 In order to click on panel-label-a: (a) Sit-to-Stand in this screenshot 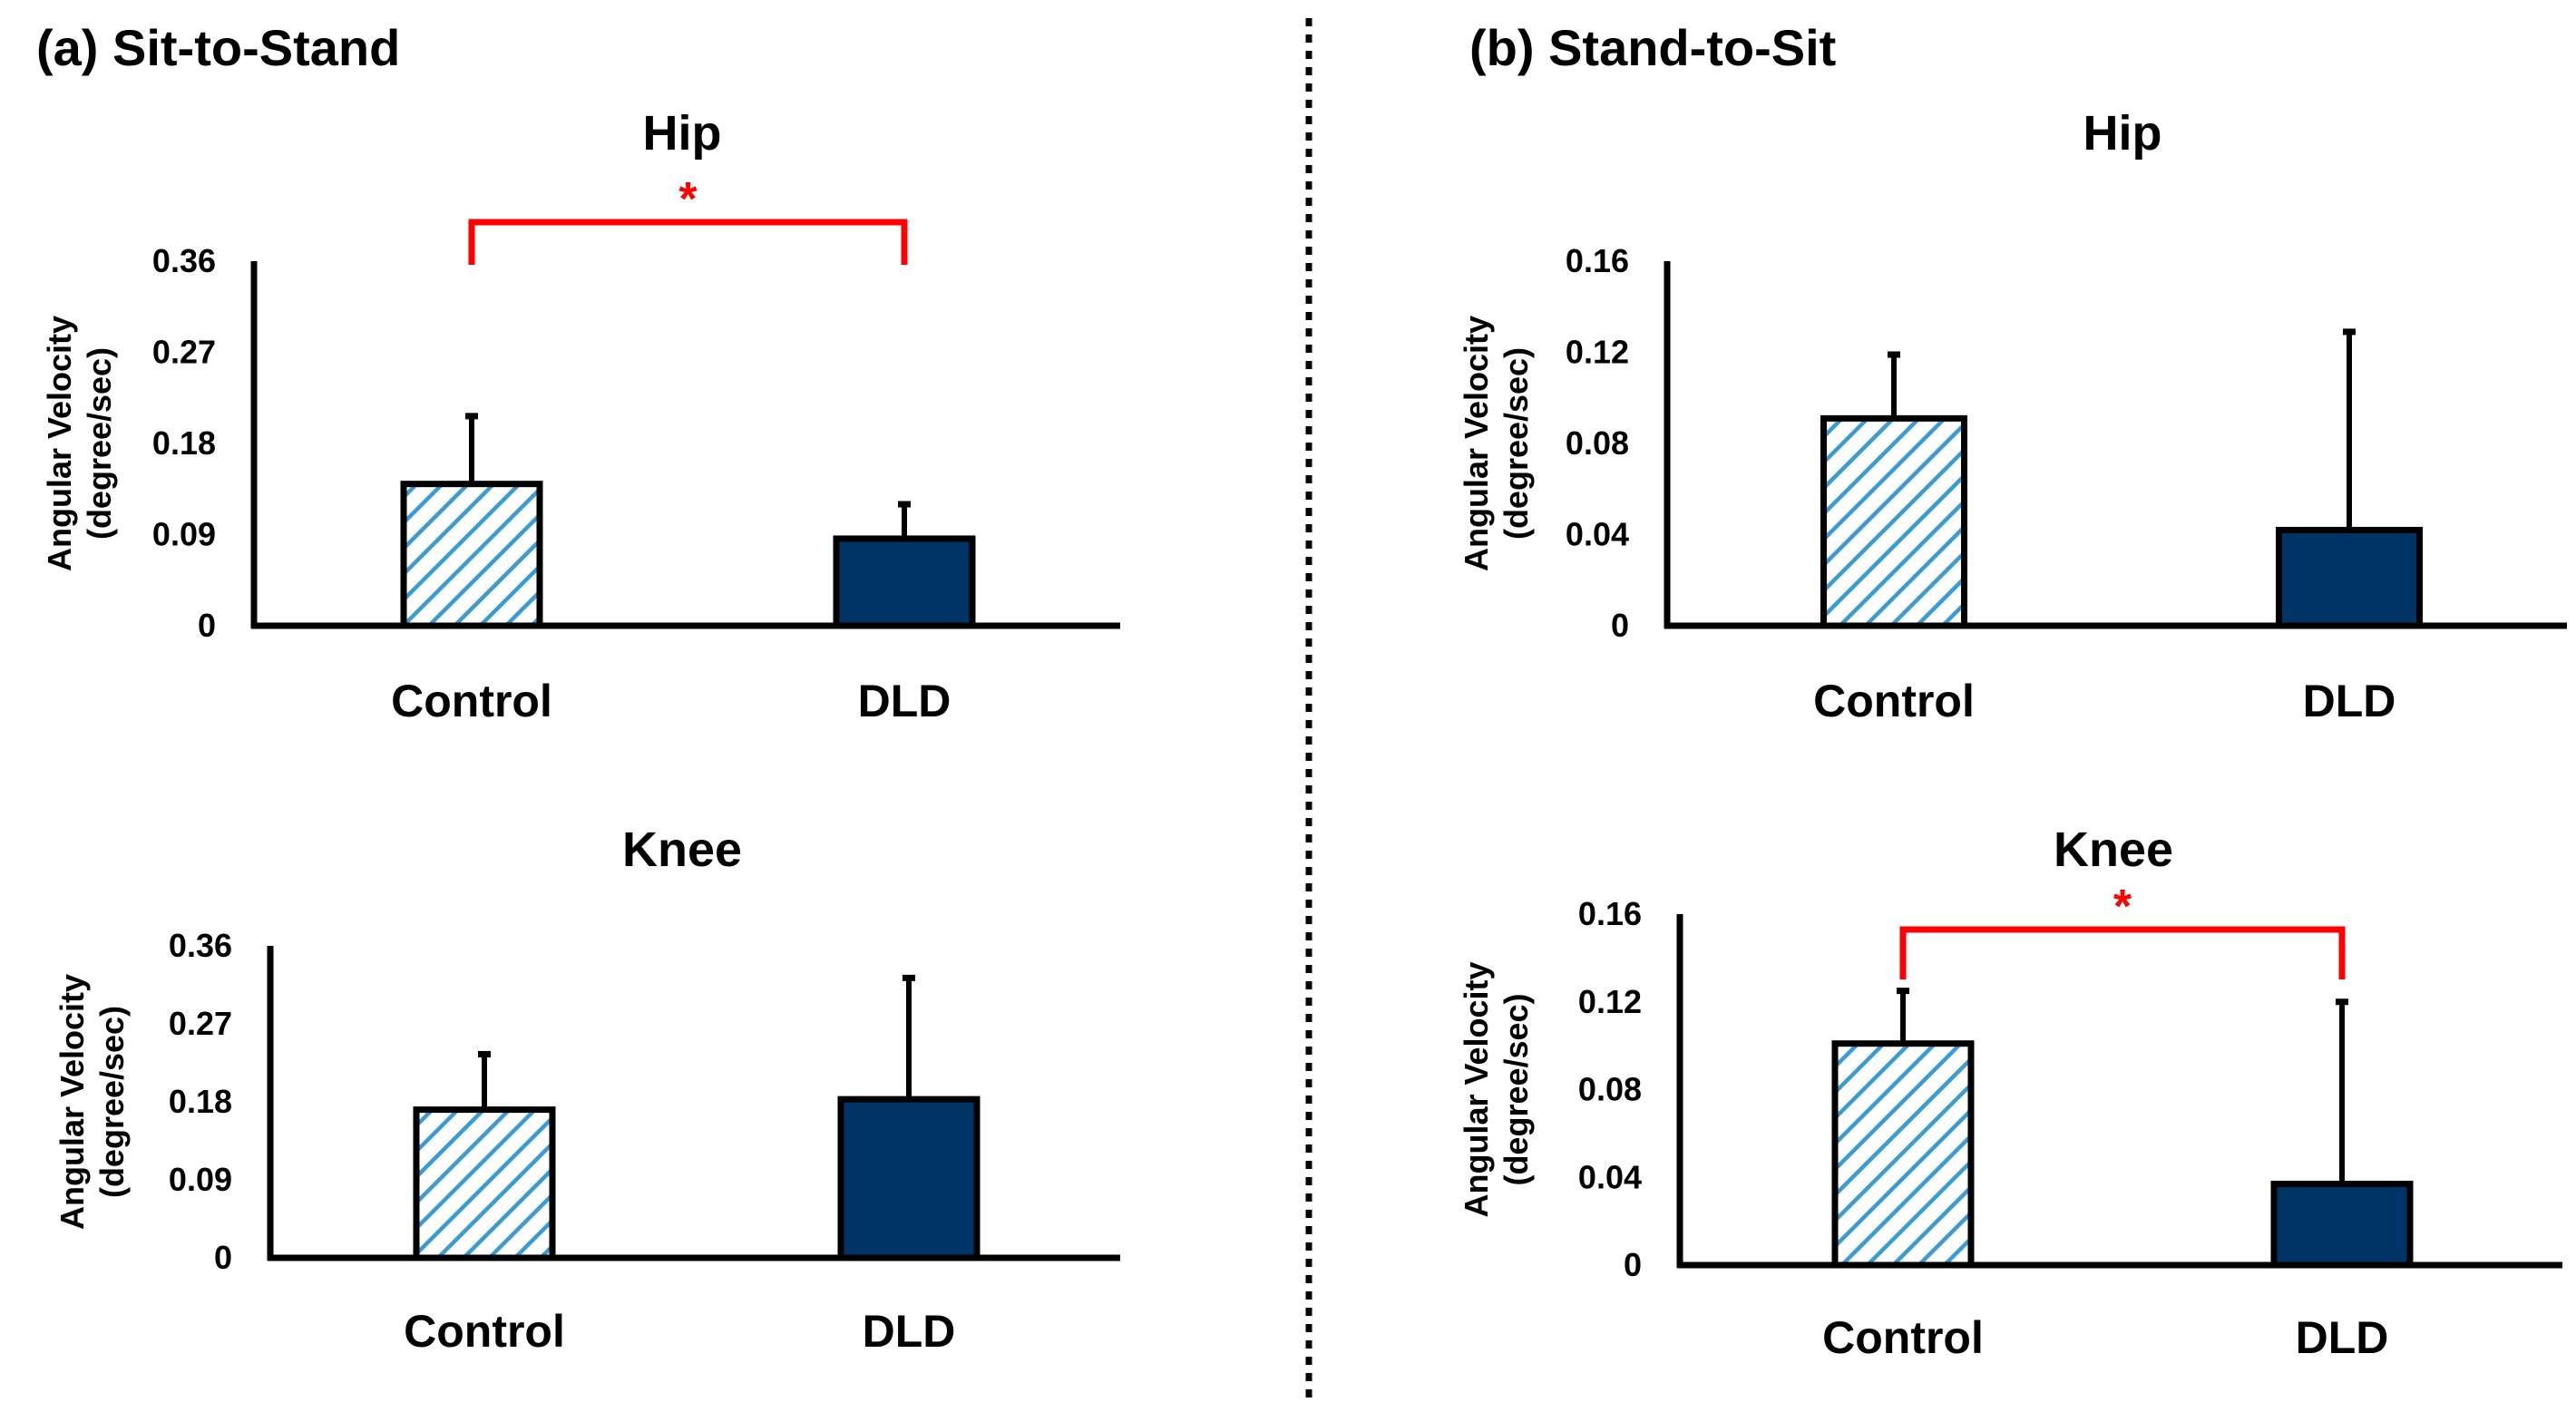, I will do `click(218, 47)`.